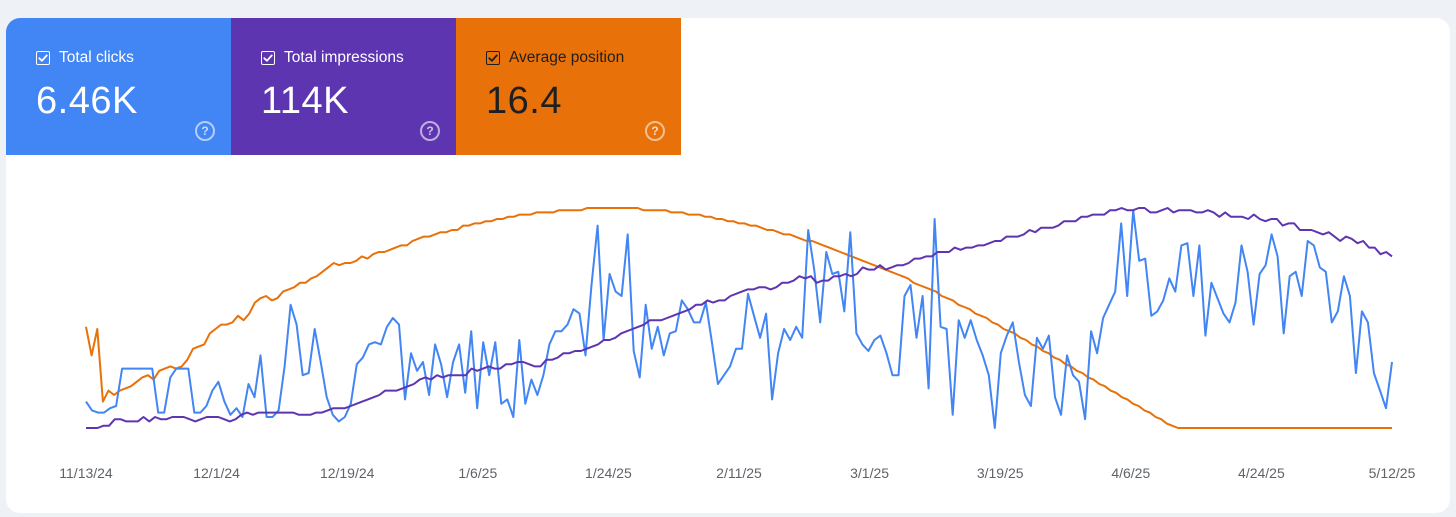 The width and height of the screenshot is (1456, 517). I want to click on x-tick-label: 2/11/25, so click(739, 473).